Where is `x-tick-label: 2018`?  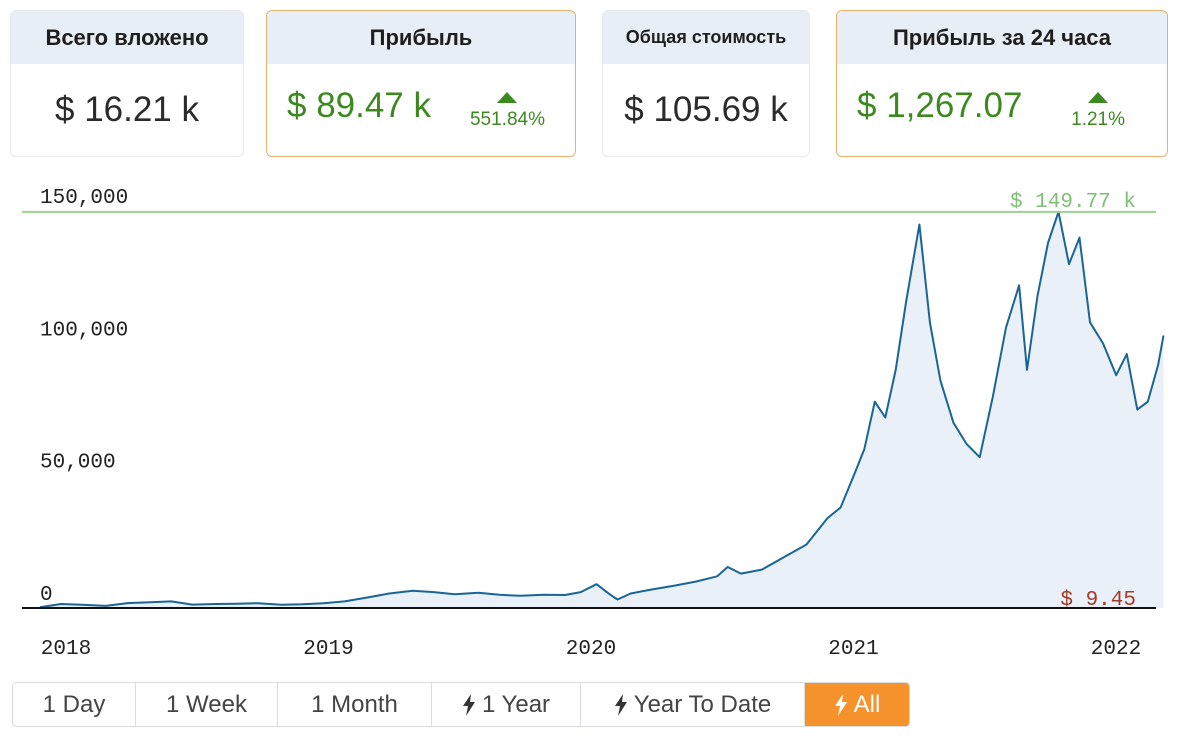 x-tick-label: 2018 is located at coordinates (66, 649).